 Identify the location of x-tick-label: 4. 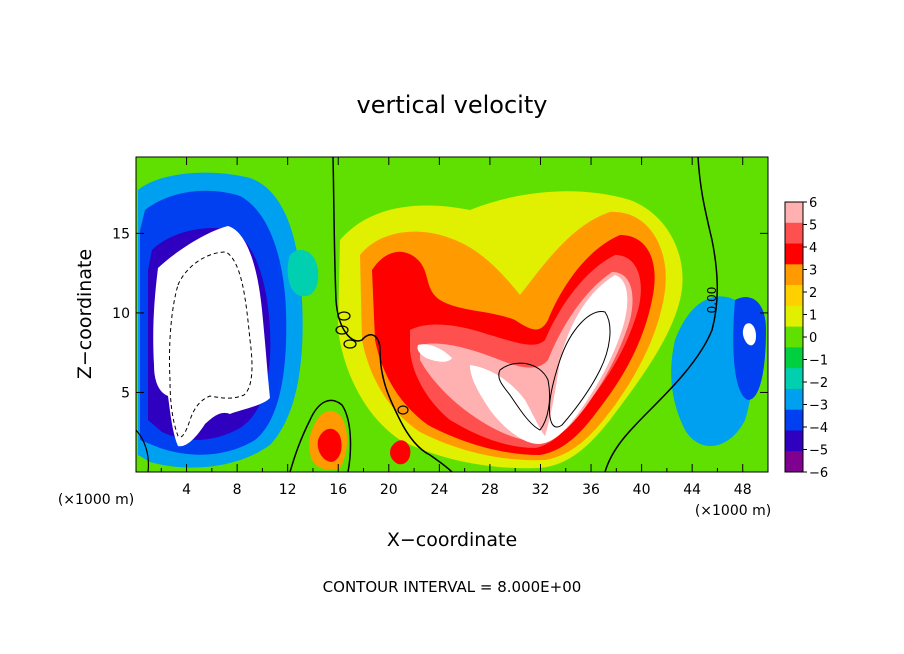
(186, 490).